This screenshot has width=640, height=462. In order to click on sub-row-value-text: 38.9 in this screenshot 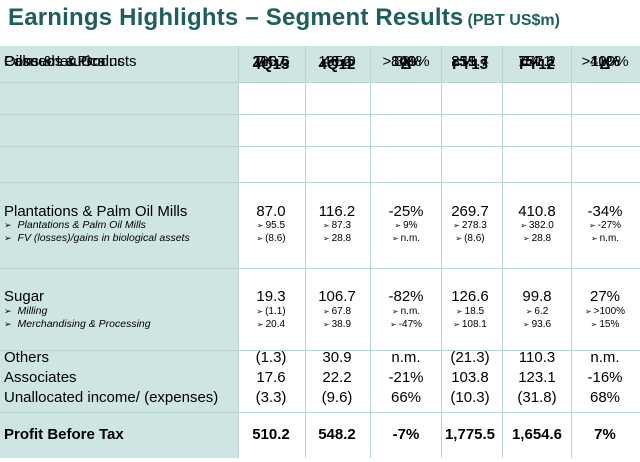, I will do `click(341, 324)`.